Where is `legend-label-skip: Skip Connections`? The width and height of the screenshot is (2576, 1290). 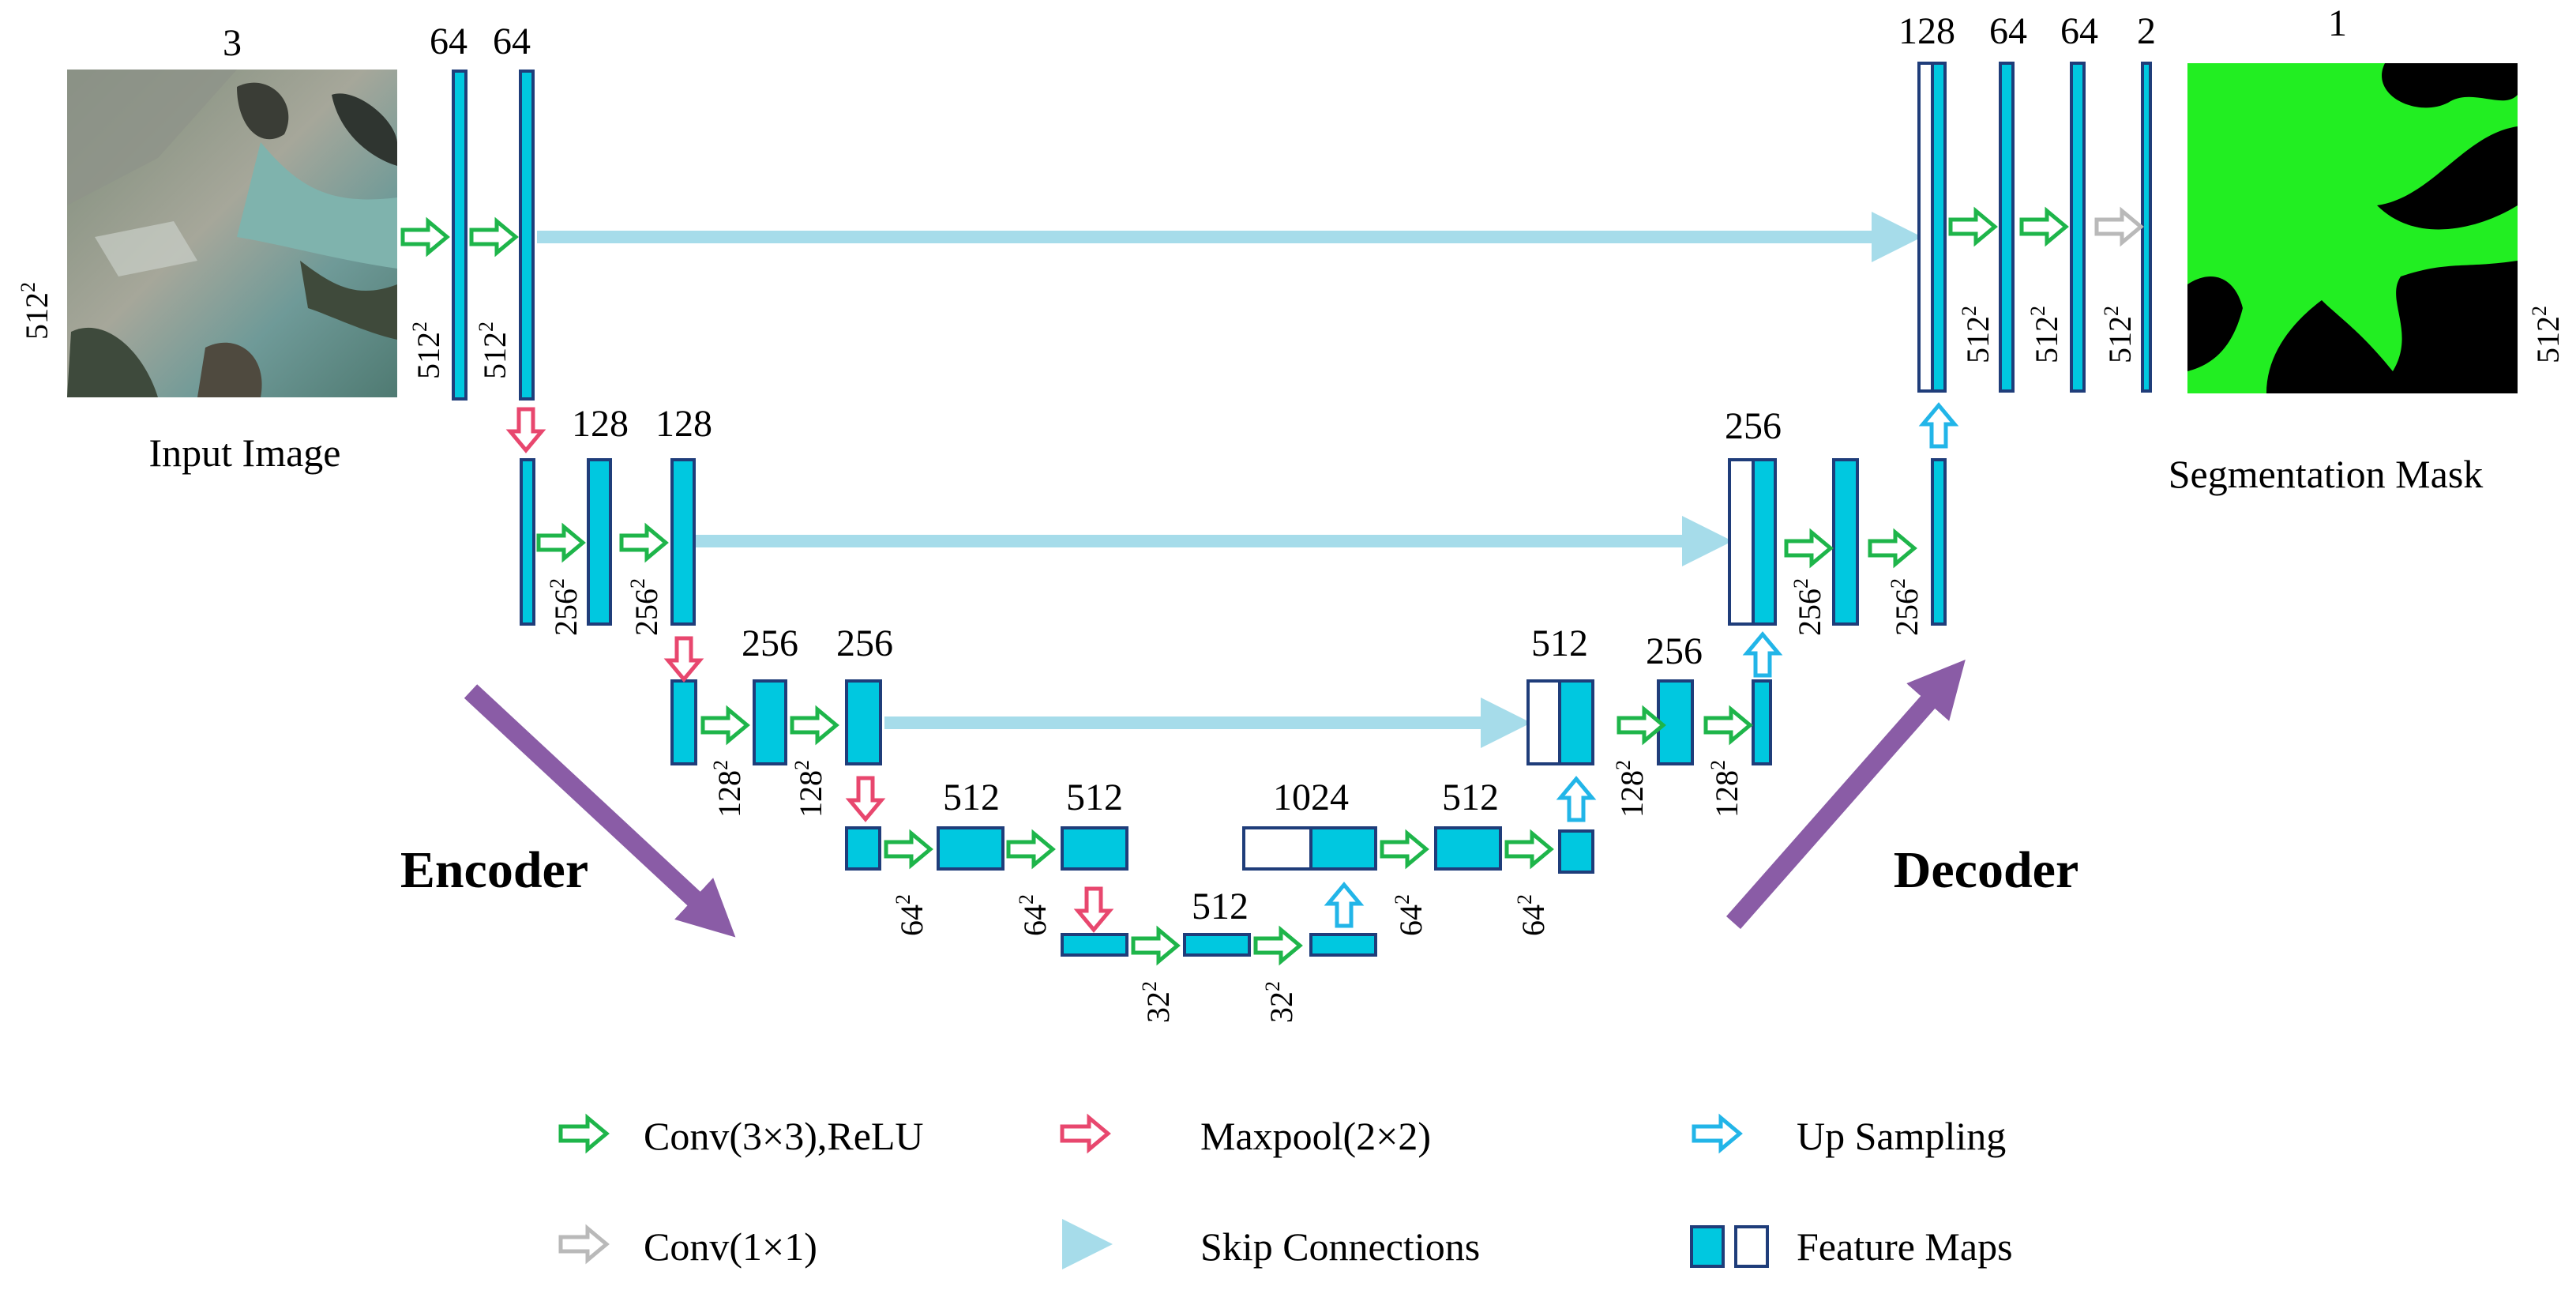
legend-label-skip: Skip Connections is located at coordinates (1340, 1246).